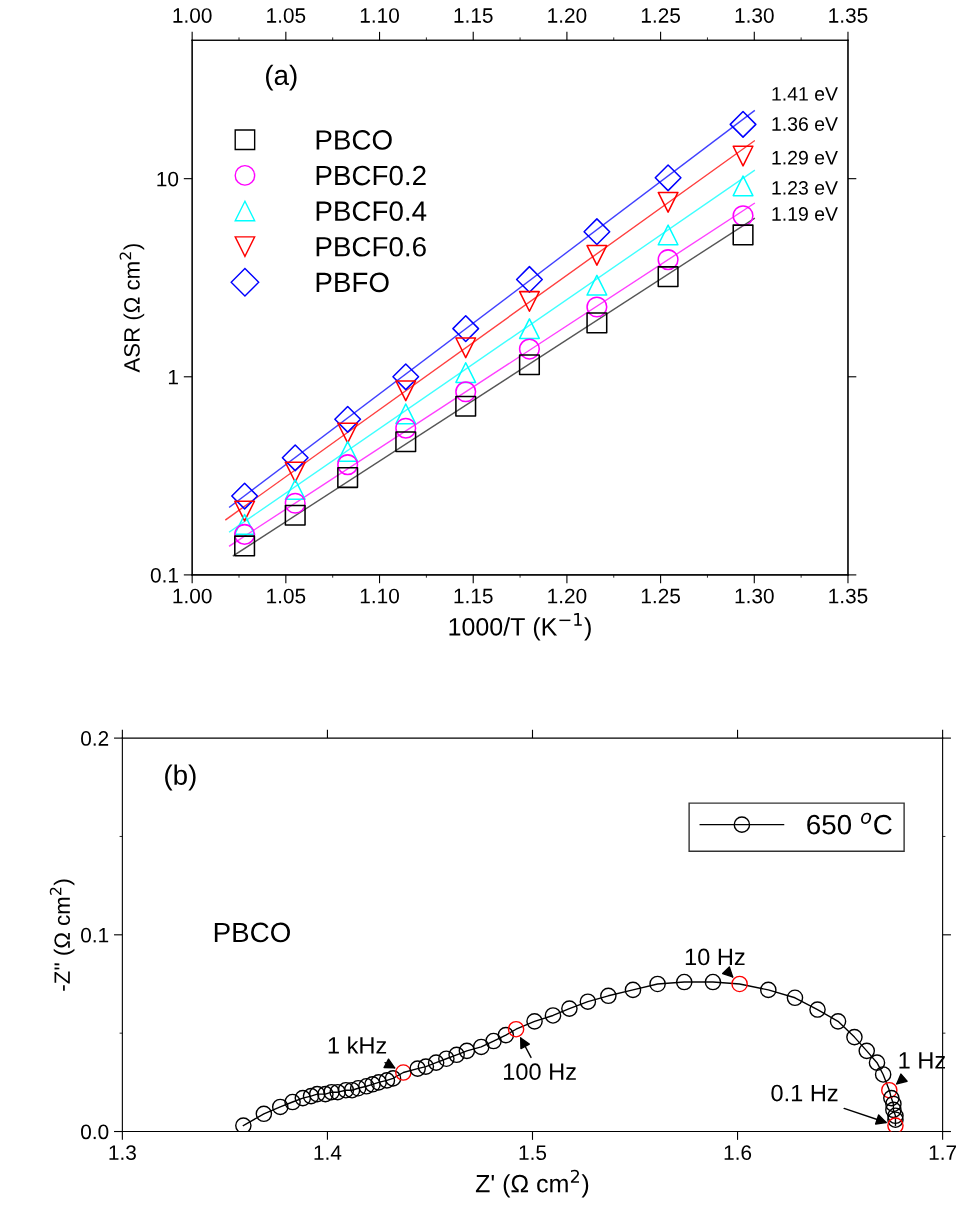 This screenshot has height=1218, width=956. I want to click on annotation: 1.23 eV, so click(805, 187).